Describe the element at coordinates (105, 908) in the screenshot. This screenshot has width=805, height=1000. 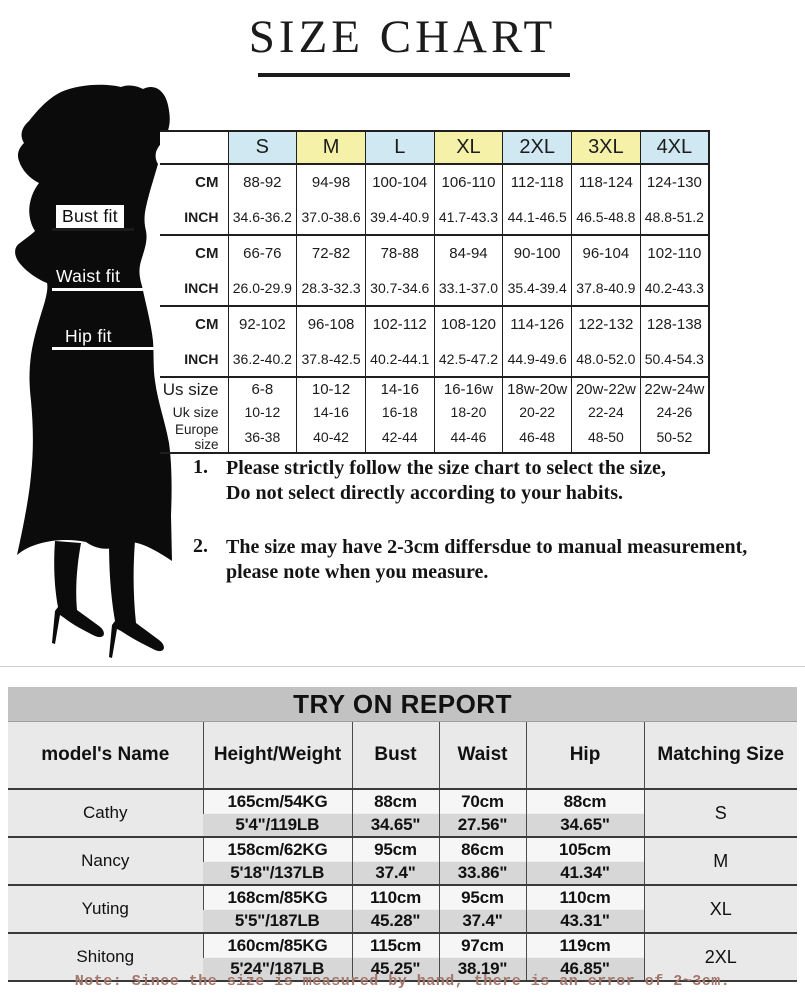
I see `model-name: Yuting` at that location.